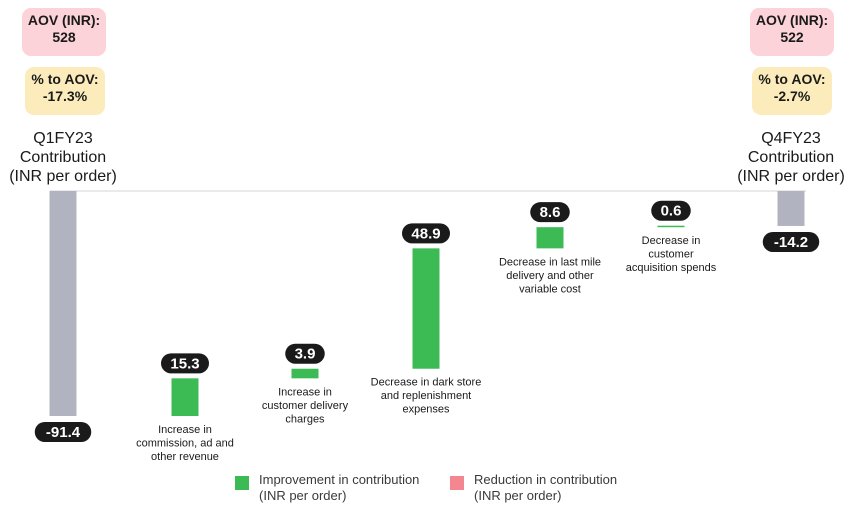  Describe the element at coordinates (792, 87) in the screenshot. I see `end-pct-text: % to AOV: -2.7%` at that location.